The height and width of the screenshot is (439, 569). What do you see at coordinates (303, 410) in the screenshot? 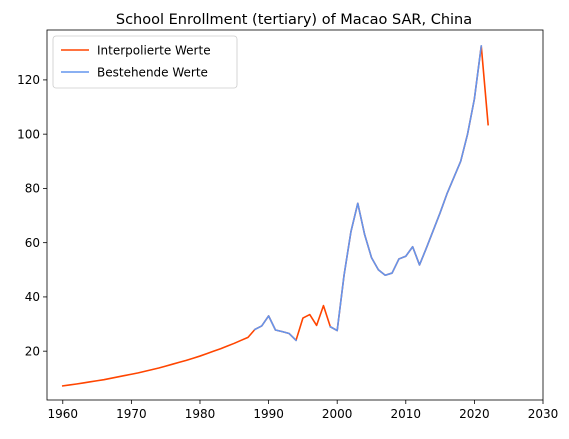
I see `x-axis-ticks: 1960 1970 1980 1990 2000 2010 2020 2030` at bounding box center [303, 410].